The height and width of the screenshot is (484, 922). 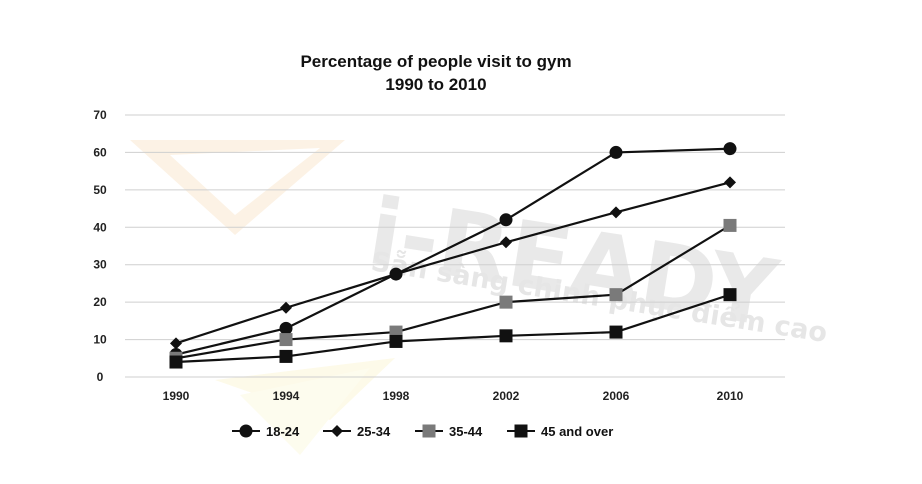 I want to click on x-tick-label: 1994, so click(x=286, y=396).